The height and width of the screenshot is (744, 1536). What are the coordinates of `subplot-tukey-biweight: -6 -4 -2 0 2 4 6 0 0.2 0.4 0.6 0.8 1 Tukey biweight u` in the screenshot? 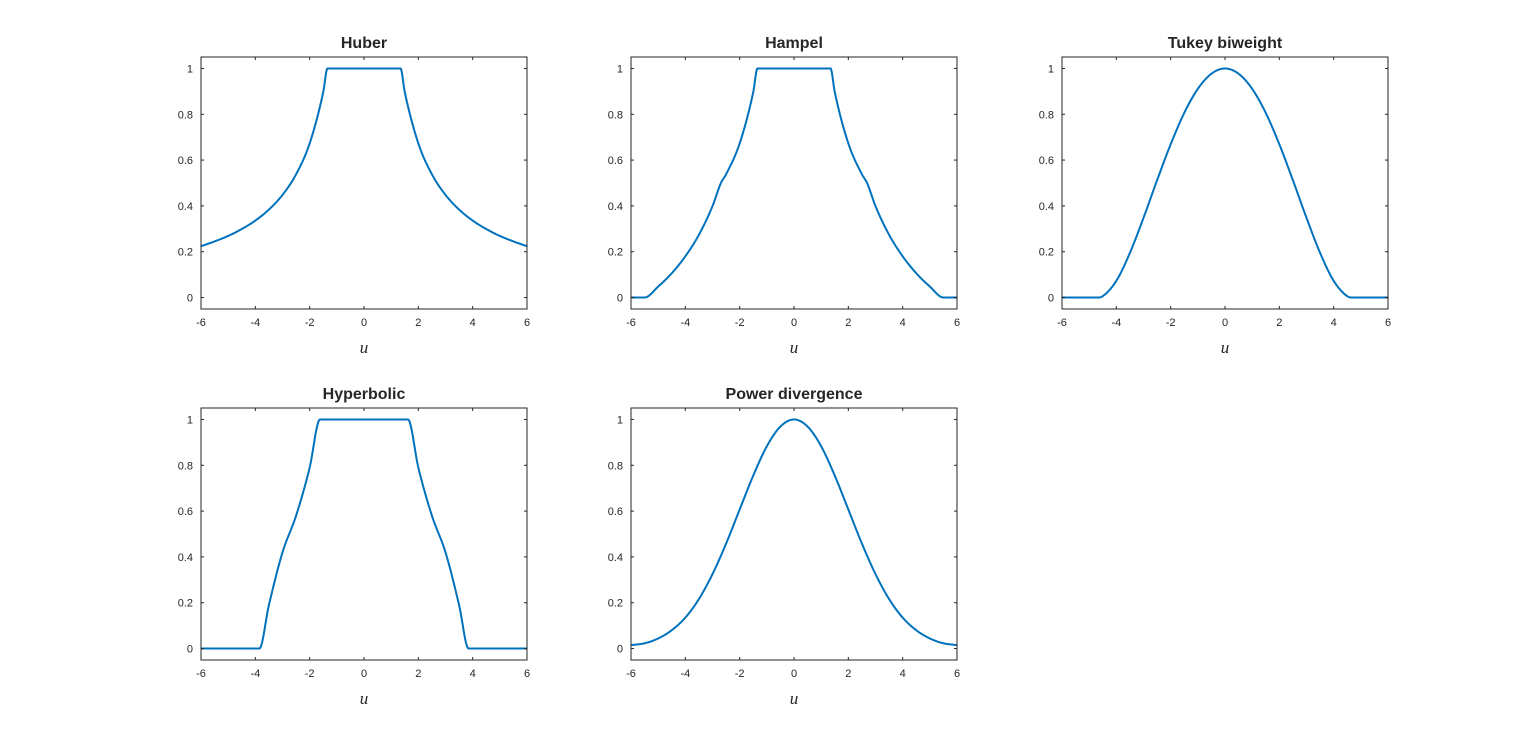 It's located at (1215, 196).